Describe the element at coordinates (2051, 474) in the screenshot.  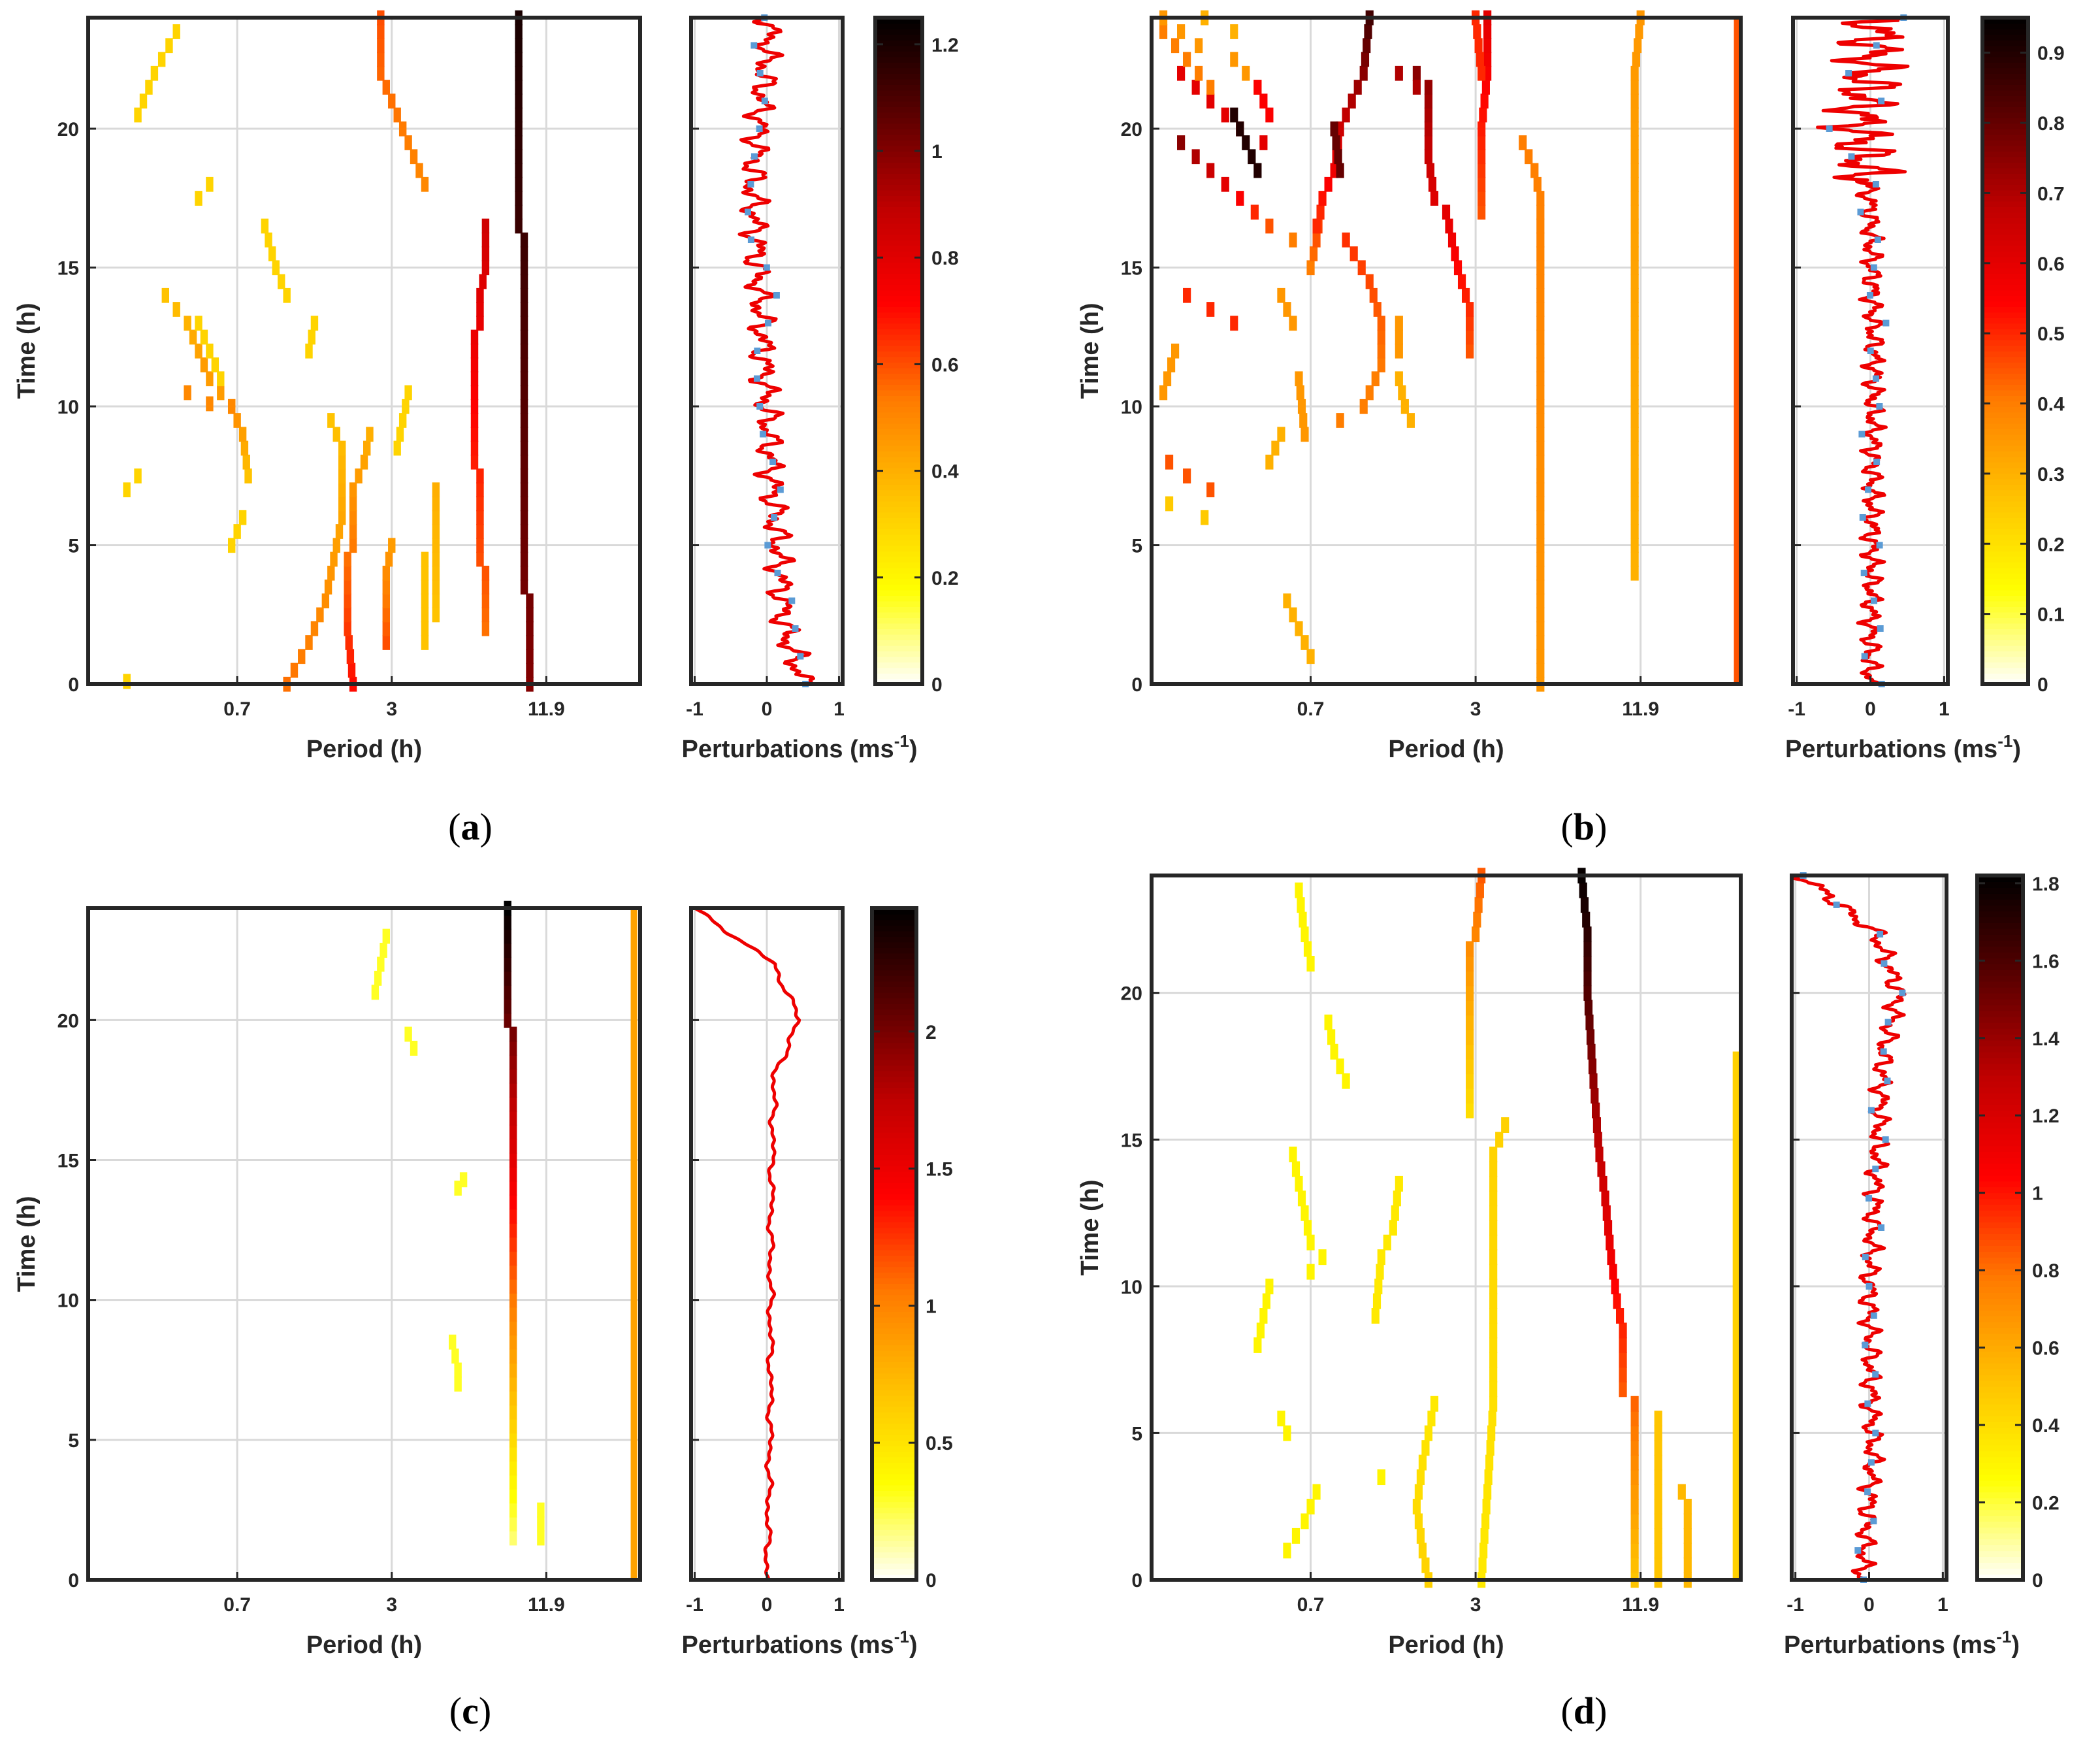
I see `colorbar-tick-label: 0.3` at that location.